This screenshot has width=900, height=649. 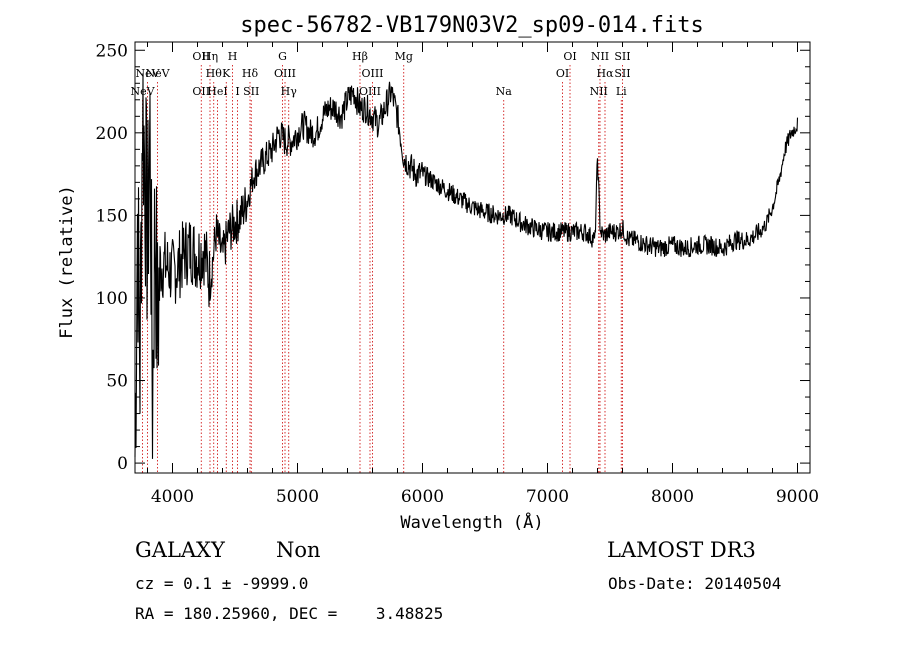 I want to click on line-label-23: NII, so click(x=600, y=56).